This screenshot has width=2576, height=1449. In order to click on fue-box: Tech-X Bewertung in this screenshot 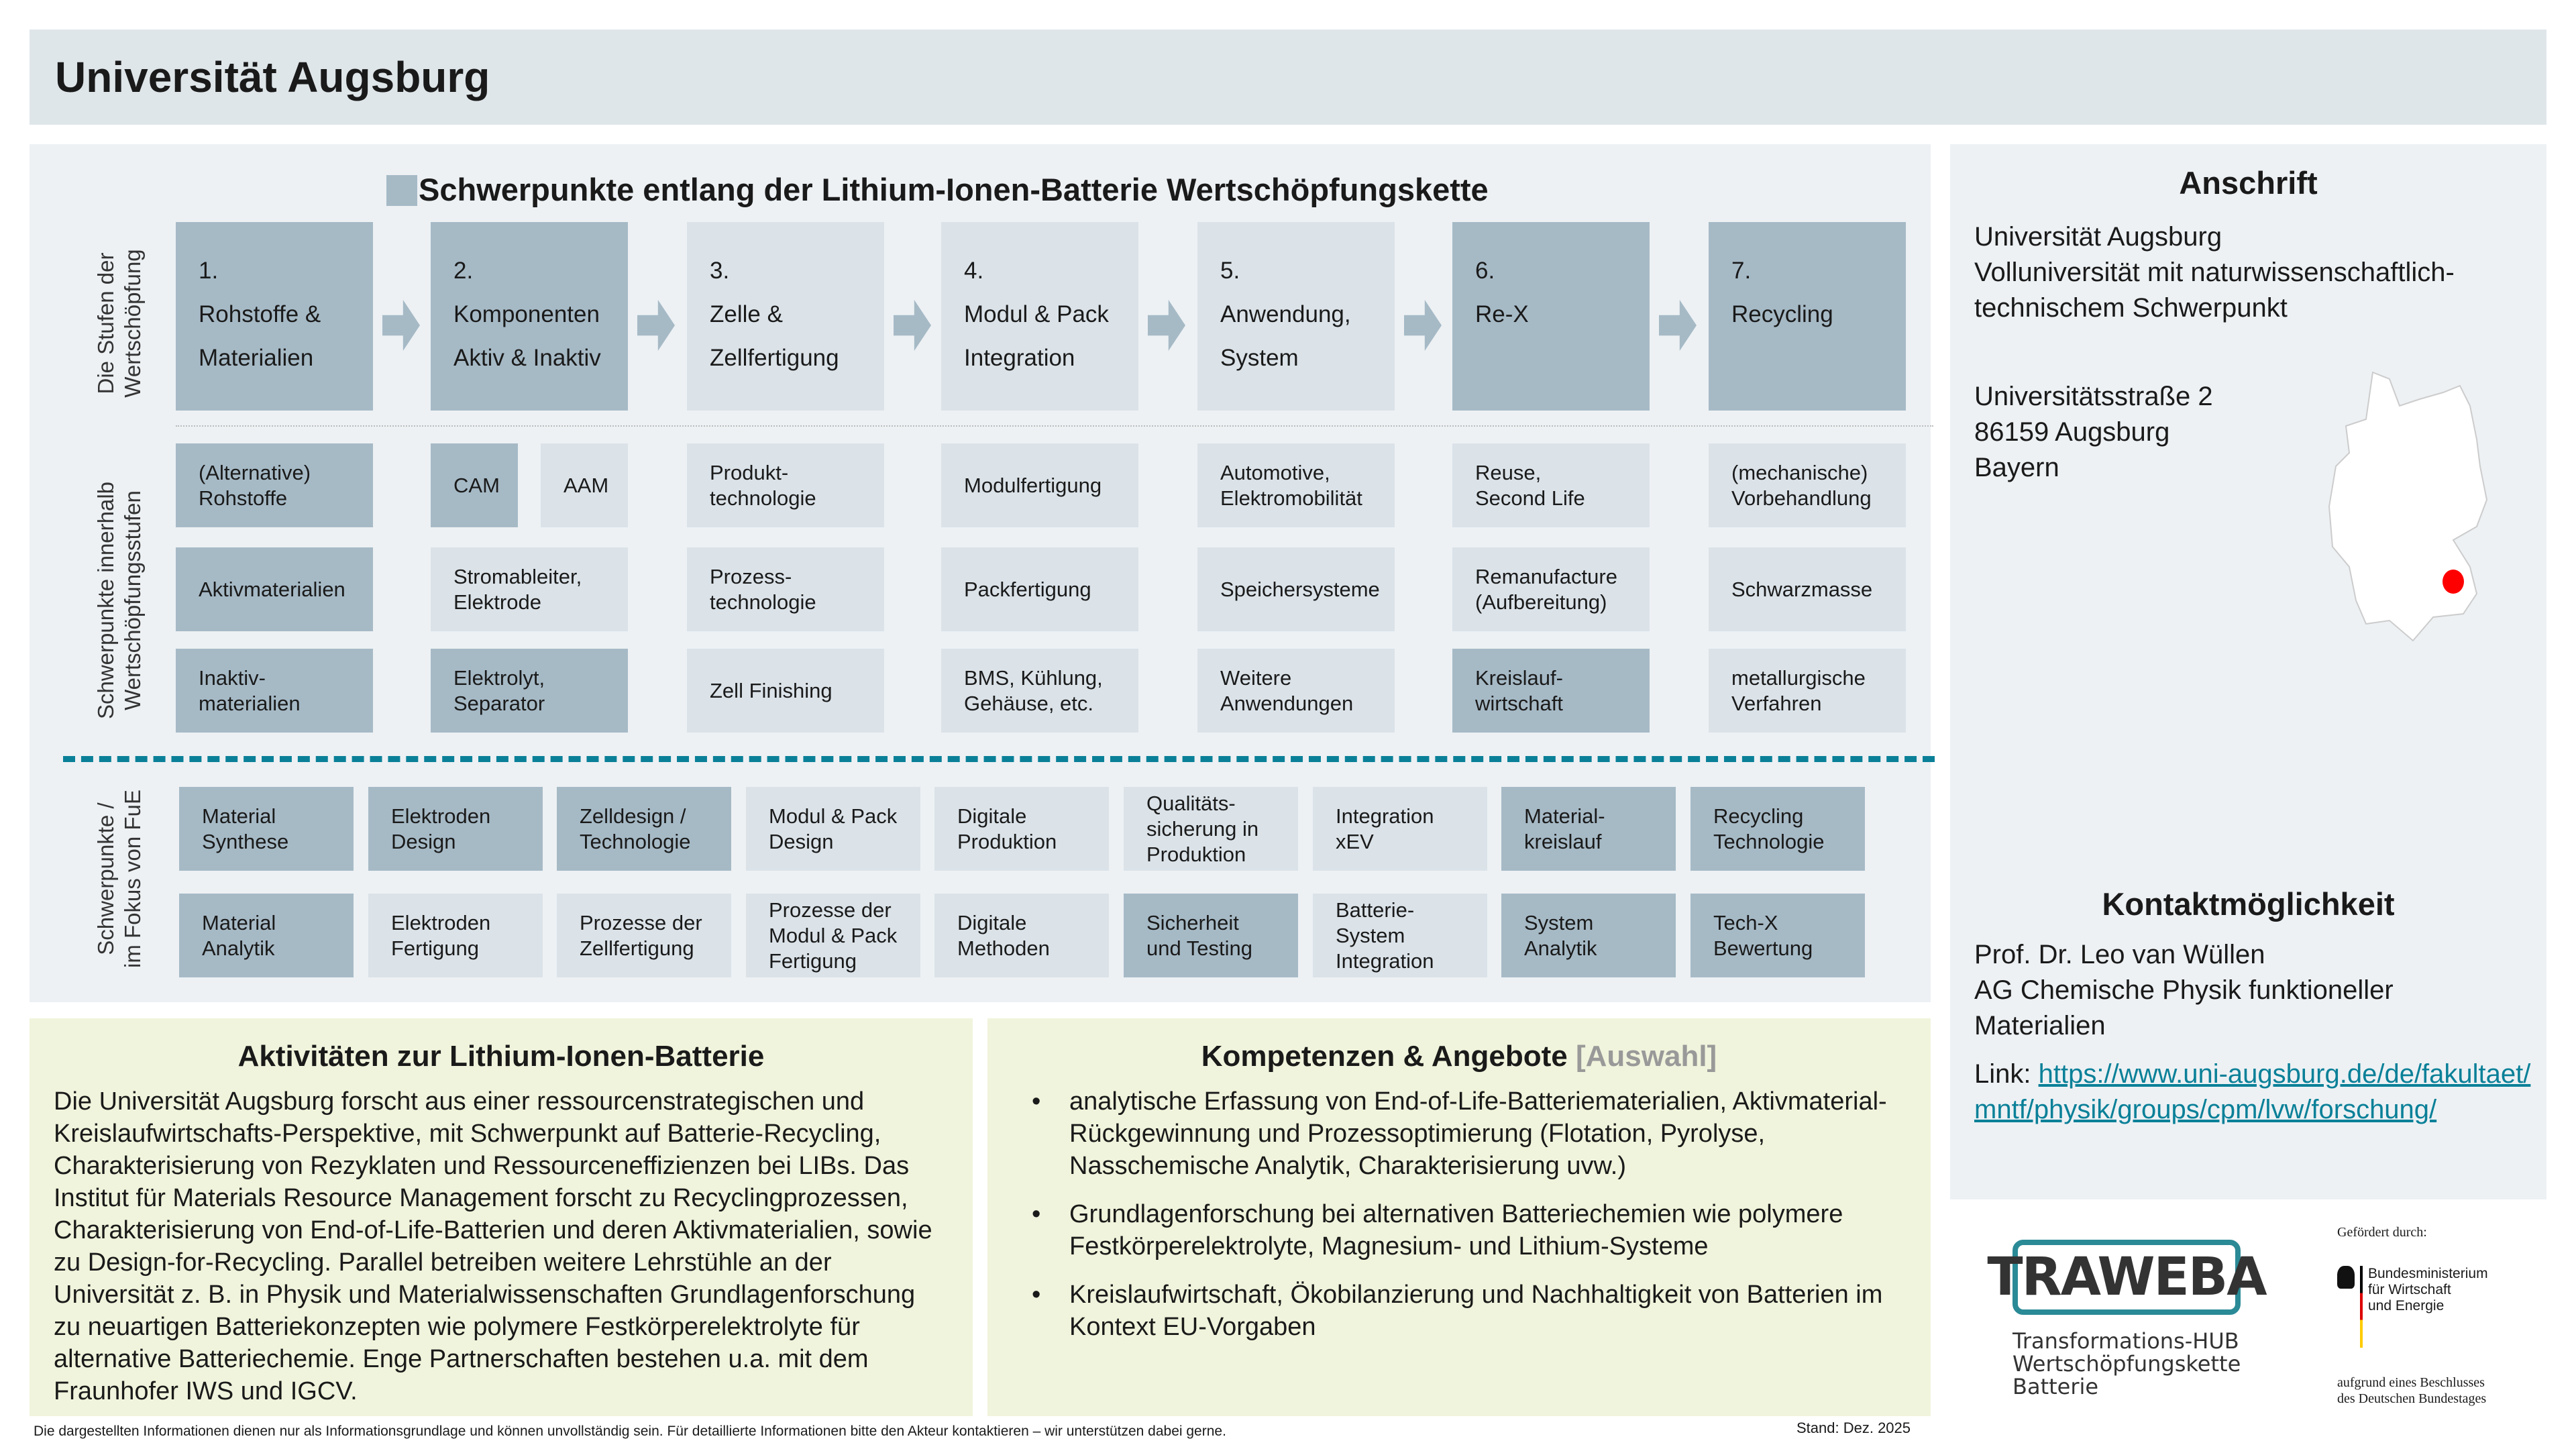, I will do `click(1777, 935)`.